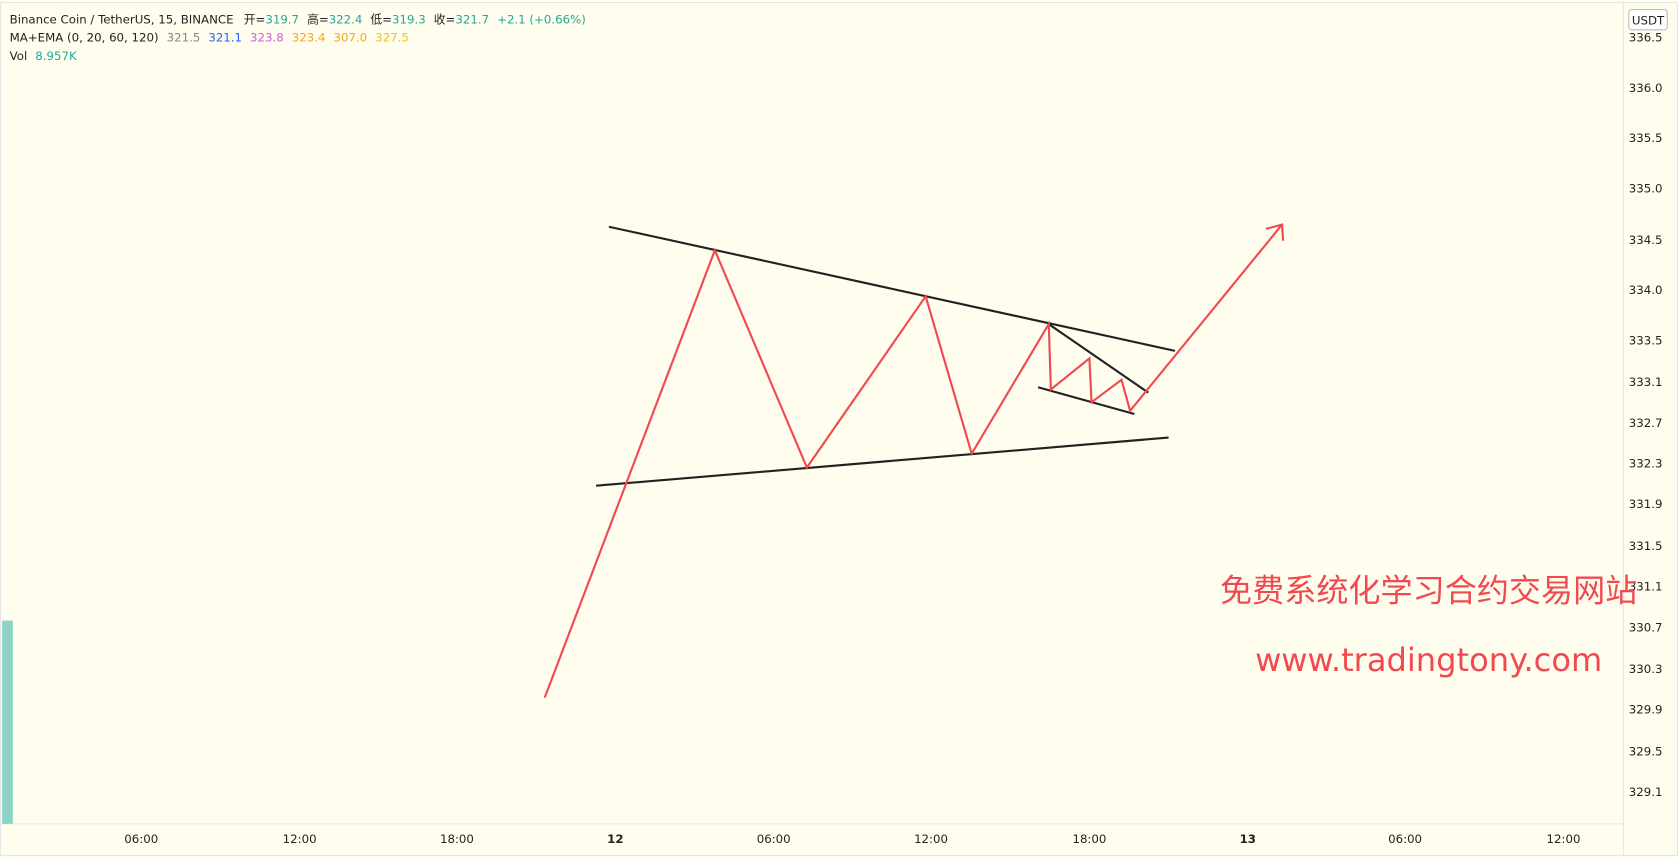  What do you see at coordinates (350, 38) in the screenshot?
I see `indicator-value: 307.0` at bounding box center [350, 38].